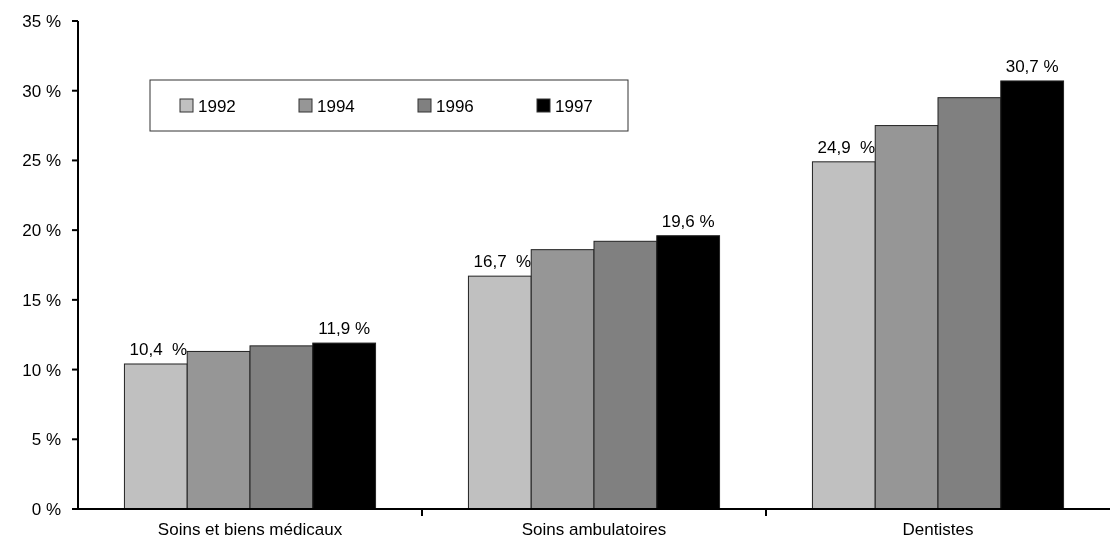 The height and width of the screenshot is (549, 1112). Describe the element at coordinates (41, 370) in the screenshot. I see `y-tick-label: 10 %` at that location.